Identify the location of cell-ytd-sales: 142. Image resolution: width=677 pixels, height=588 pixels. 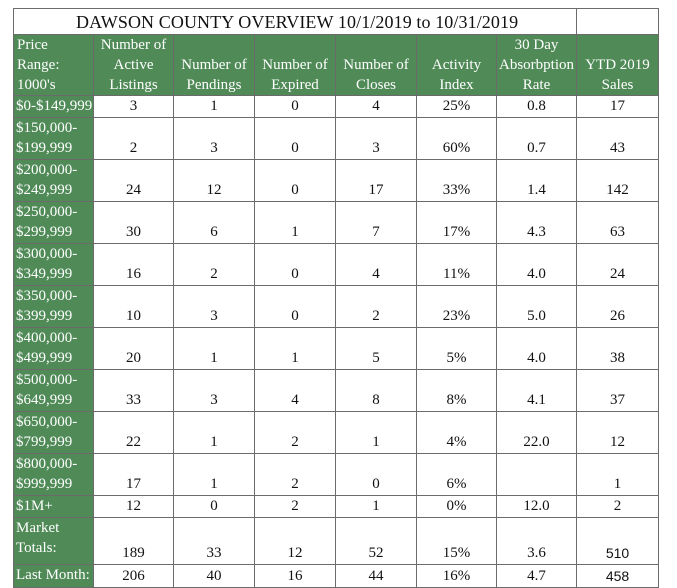
(617, 180).